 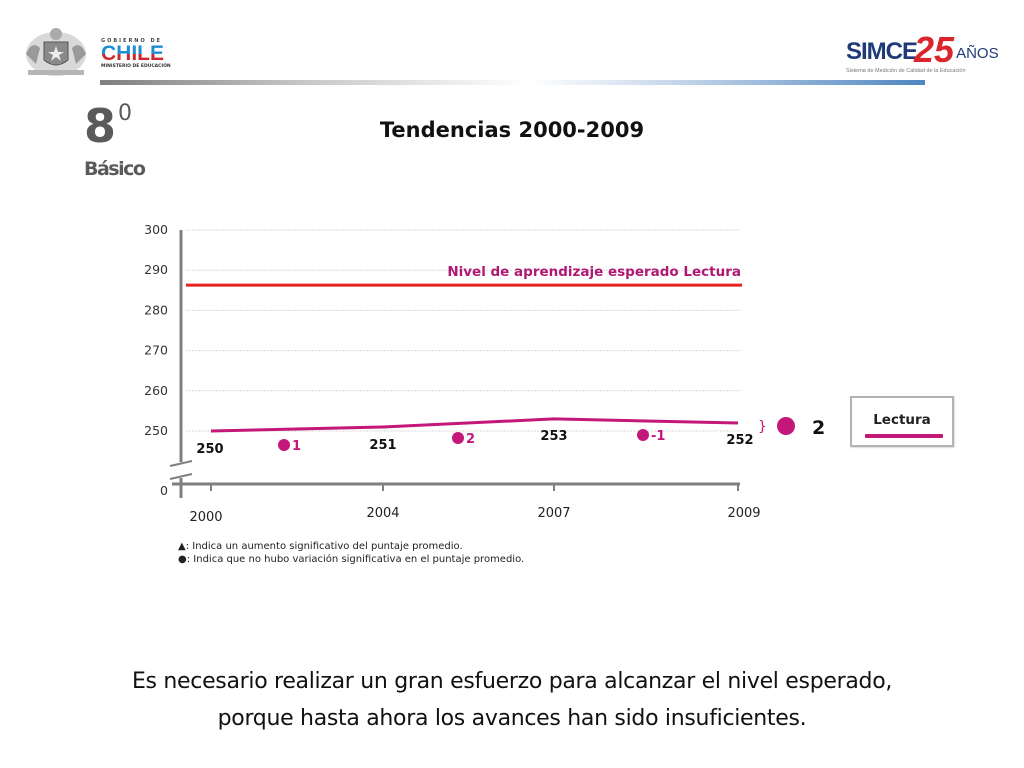 What do you see at coordinates (125, 113) in the screenshot?
I see `grade-superscript: 0` at bounding box center [125, 113].